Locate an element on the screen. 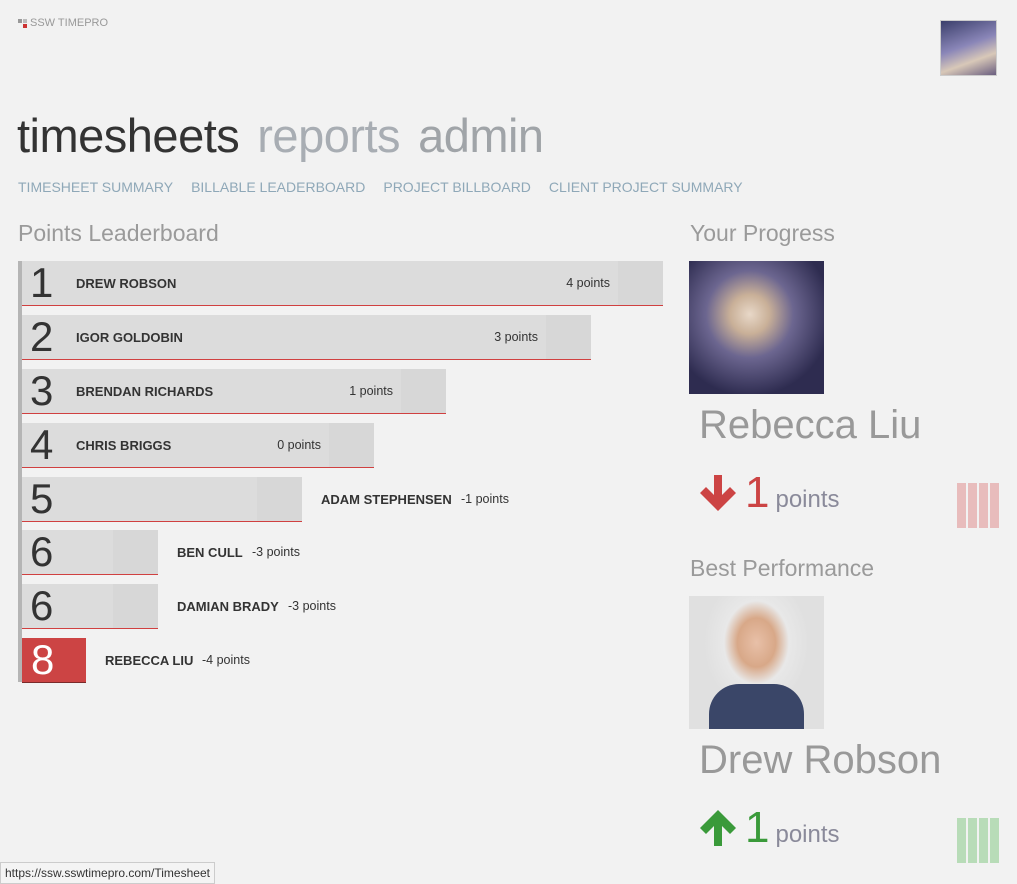 The image size is (1017, 884). best-name: Drew Robson is located at coordinates (820, 760).